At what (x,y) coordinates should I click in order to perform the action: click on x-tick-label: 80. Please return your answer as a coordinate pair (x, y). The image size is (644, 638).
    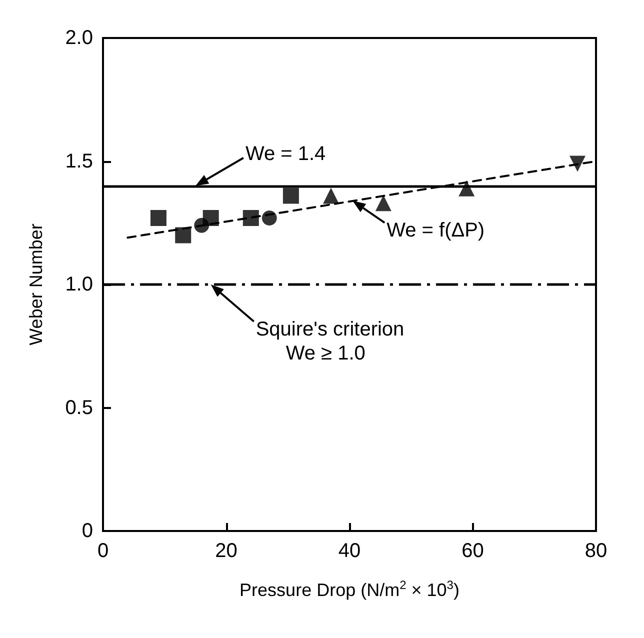
    Looking at the image, I should click on (596, 551).